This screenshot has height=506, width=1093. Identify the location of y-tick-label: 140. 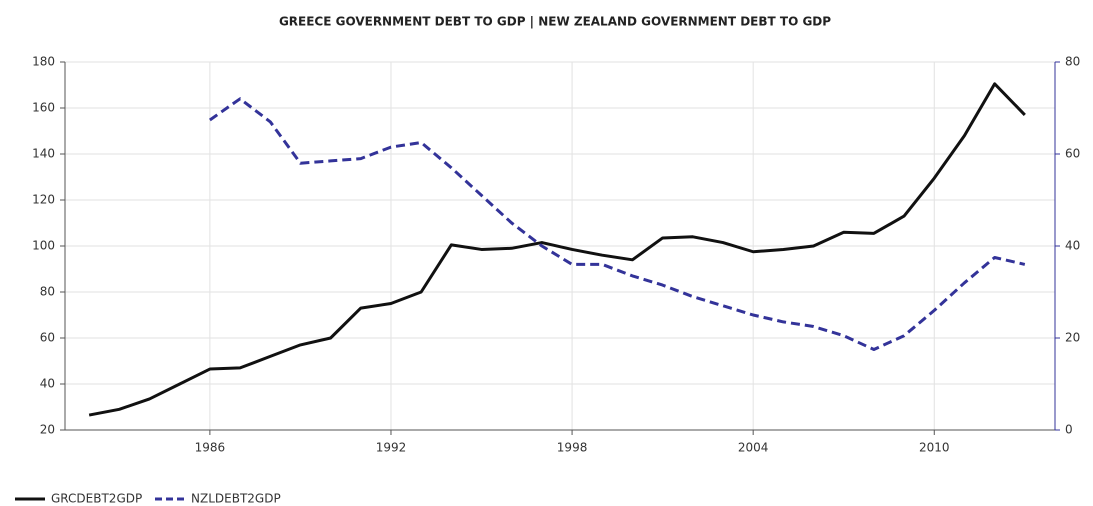
(43, 154).